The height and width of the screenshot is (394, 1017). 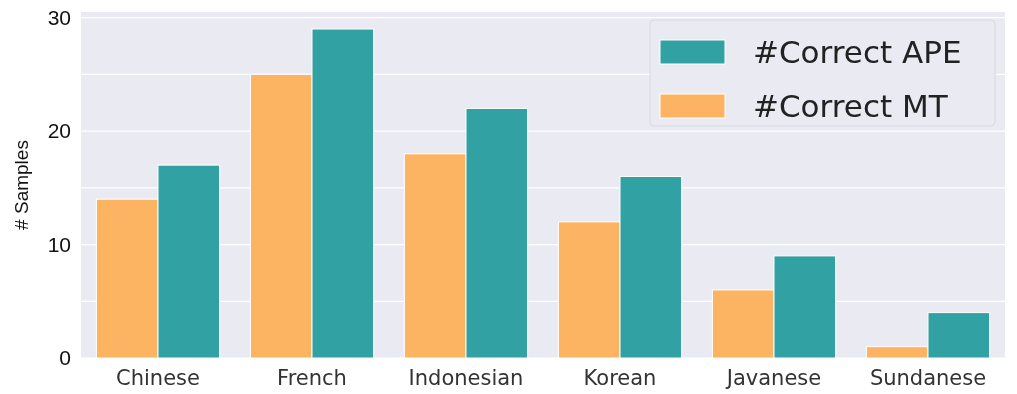 What do you see at coordinates (857, 51) in the screenshot?
I see `legend-label: #Correct APE` at bounding box center [857, 51].